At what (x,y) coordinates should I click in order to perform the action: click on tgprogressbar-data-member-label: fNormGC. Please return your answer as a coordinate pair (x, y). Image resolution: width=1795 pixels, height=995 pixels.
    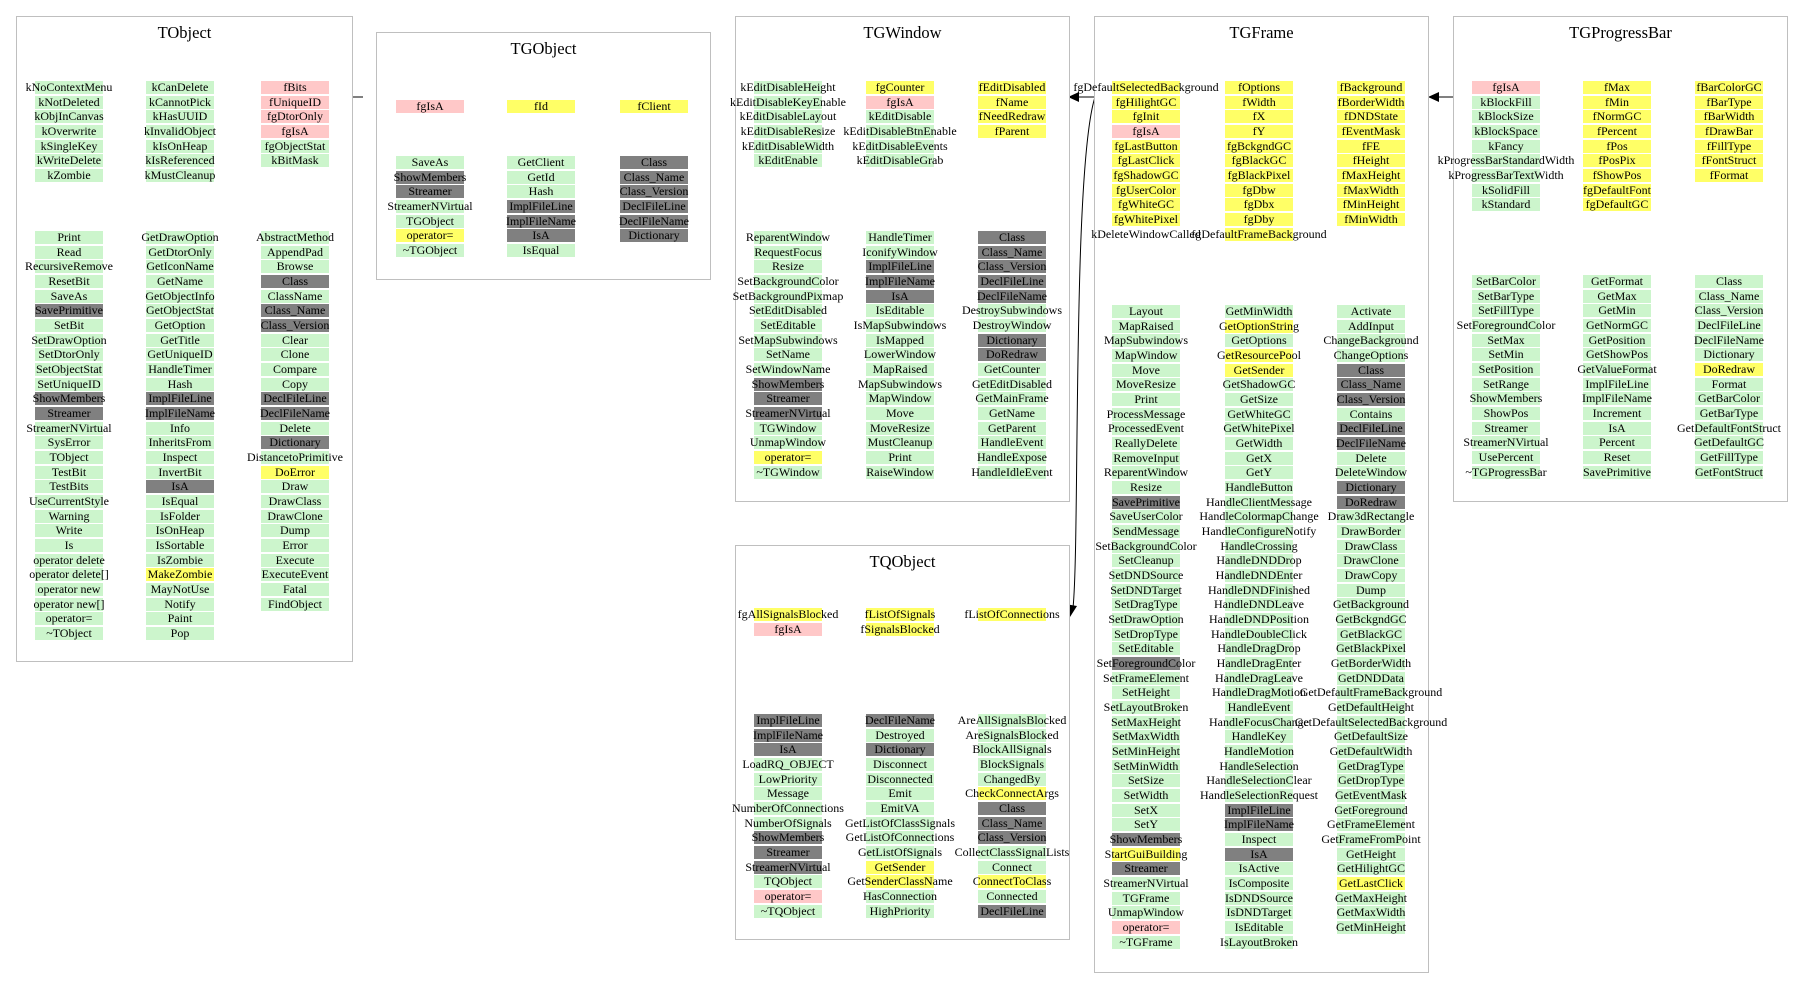
    Looking at the image, I should click on (1617, 116).